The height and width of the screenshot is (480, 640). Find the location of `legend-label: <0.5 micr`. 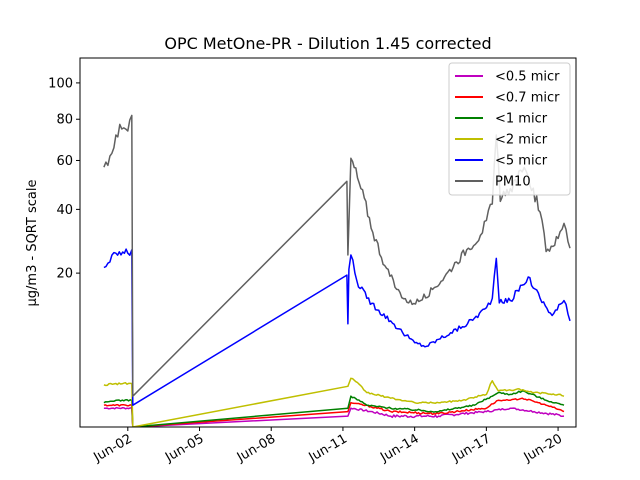

legend-label: <0.5 micr is located at coordinates (527, 77).